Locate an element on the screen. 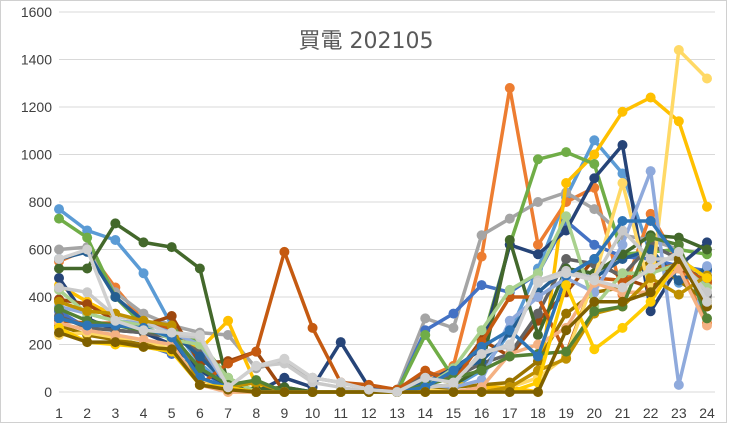 Image resolution: width=729 pixels, height=425 pixels. x-tick-label: 2 is located at coordinates (87, 413).